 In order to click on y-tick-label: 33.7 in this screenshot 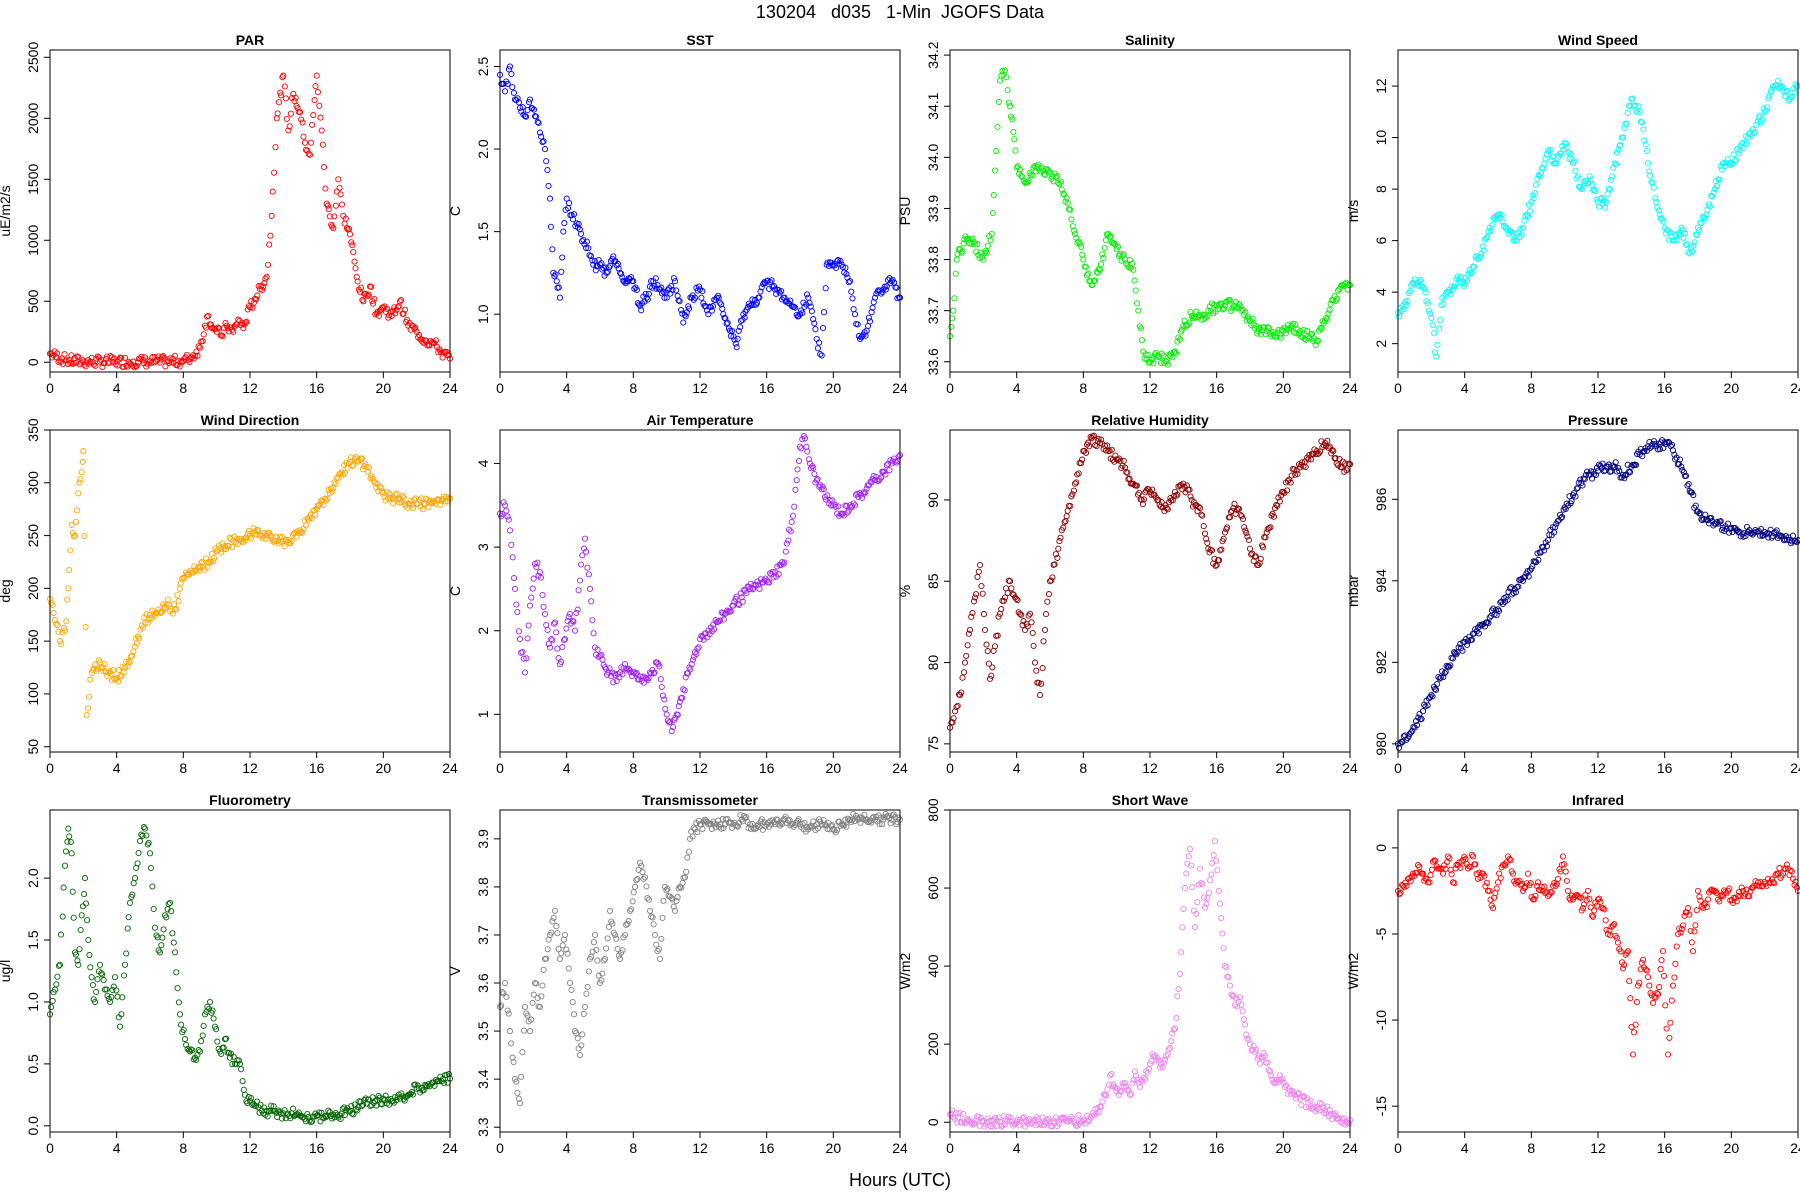, I will do `click(933, 310)`.